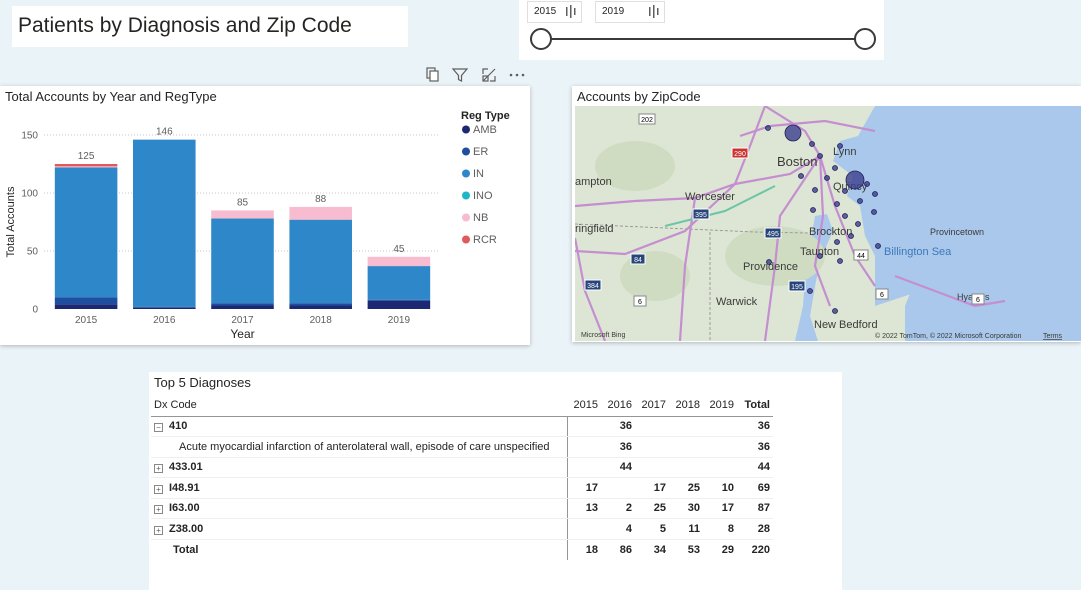  I want to click on table-row: + I63.00 13 2 25 30 17 87, so click(462, 508).